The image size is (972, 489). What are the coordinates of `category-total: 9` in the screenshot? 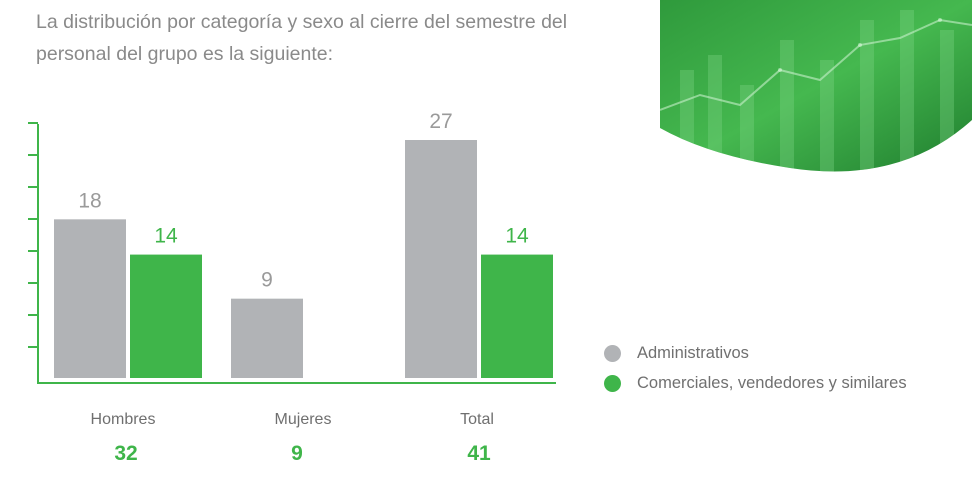 It's located at (297, 453).